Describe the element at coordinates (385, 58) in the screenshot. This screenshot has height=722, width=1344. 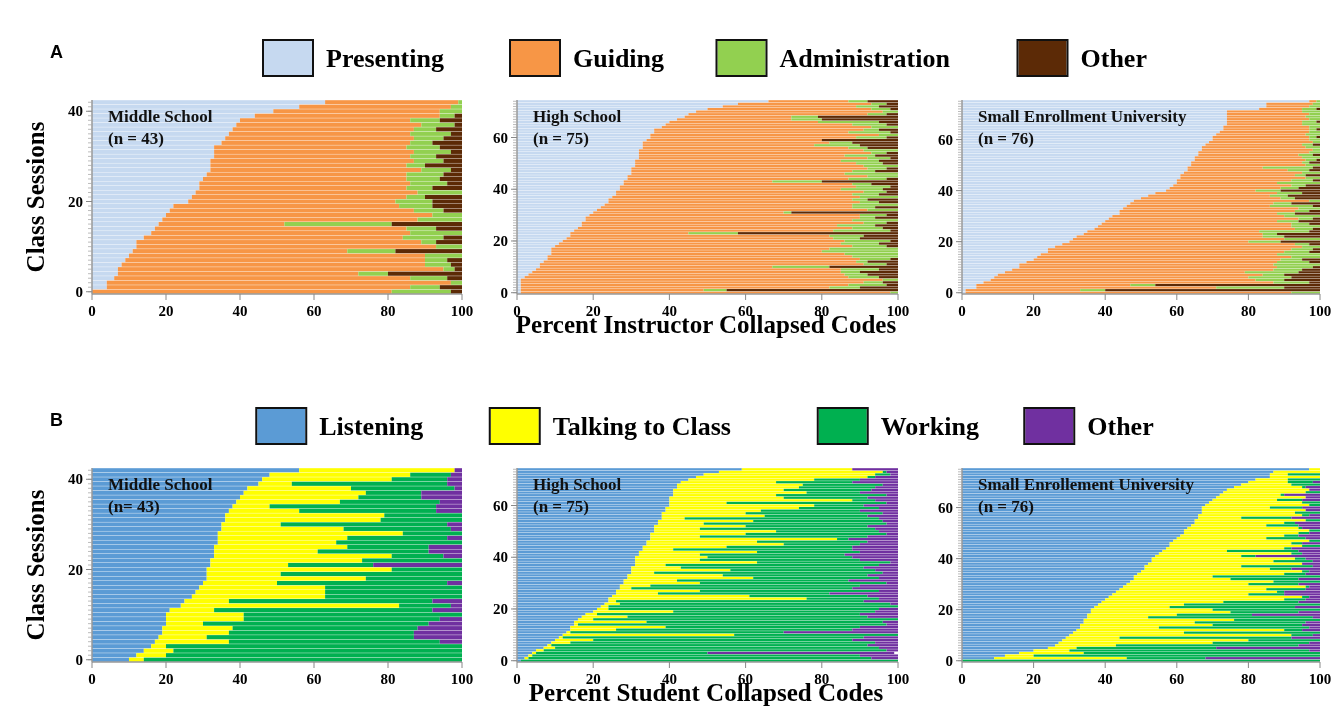
I see `legend-label: Presenting` at that location.